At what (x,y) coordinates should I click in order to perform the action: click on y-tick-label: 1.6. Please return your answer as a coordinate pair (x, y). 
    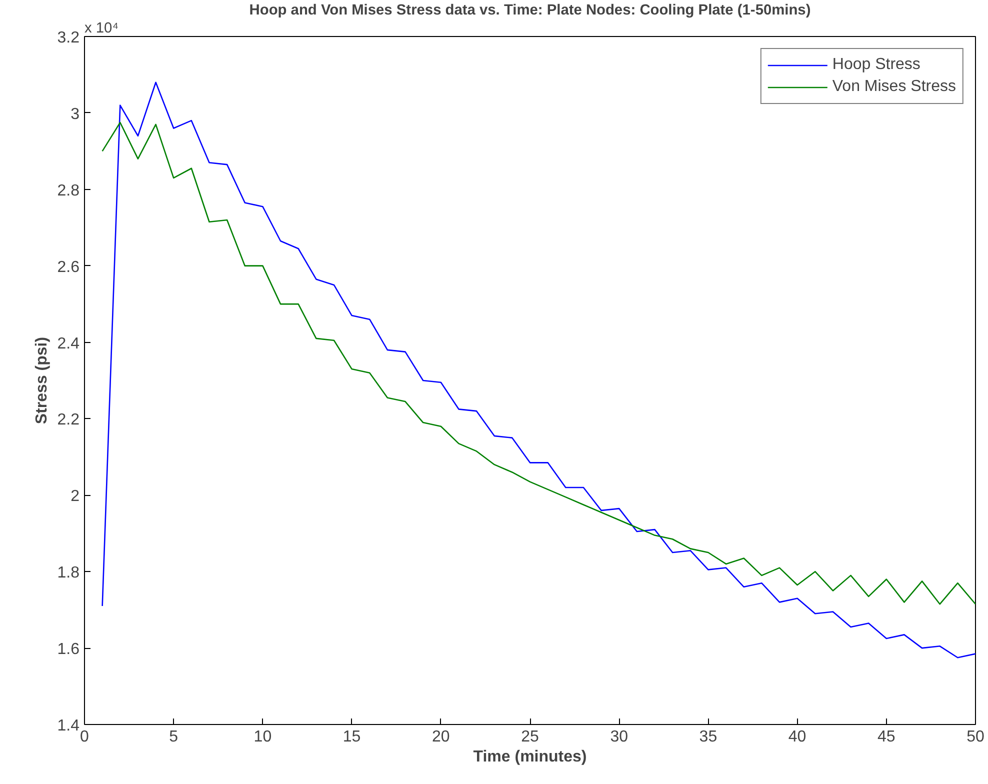
    Looking at the image, I should click on (68, 649).